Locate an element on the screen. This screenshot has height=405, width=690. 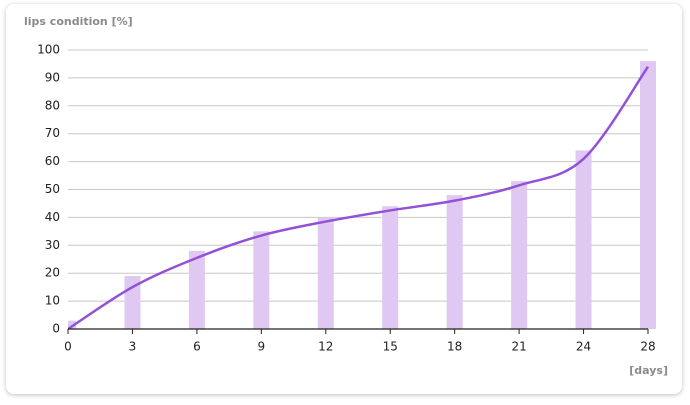
y-tick-label: 100 is located at coordinates (48, 50).